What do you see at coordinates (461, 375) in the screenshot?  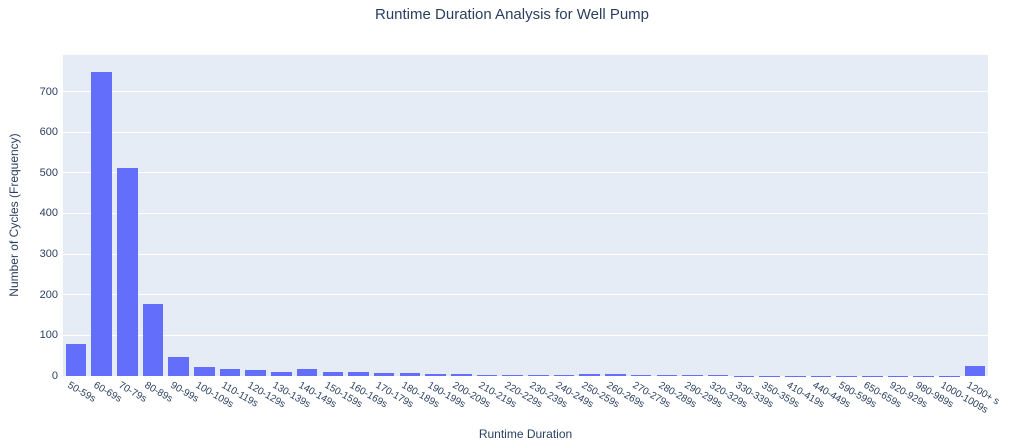 I see `bar-200-209s` at bounding box center [461, 375].